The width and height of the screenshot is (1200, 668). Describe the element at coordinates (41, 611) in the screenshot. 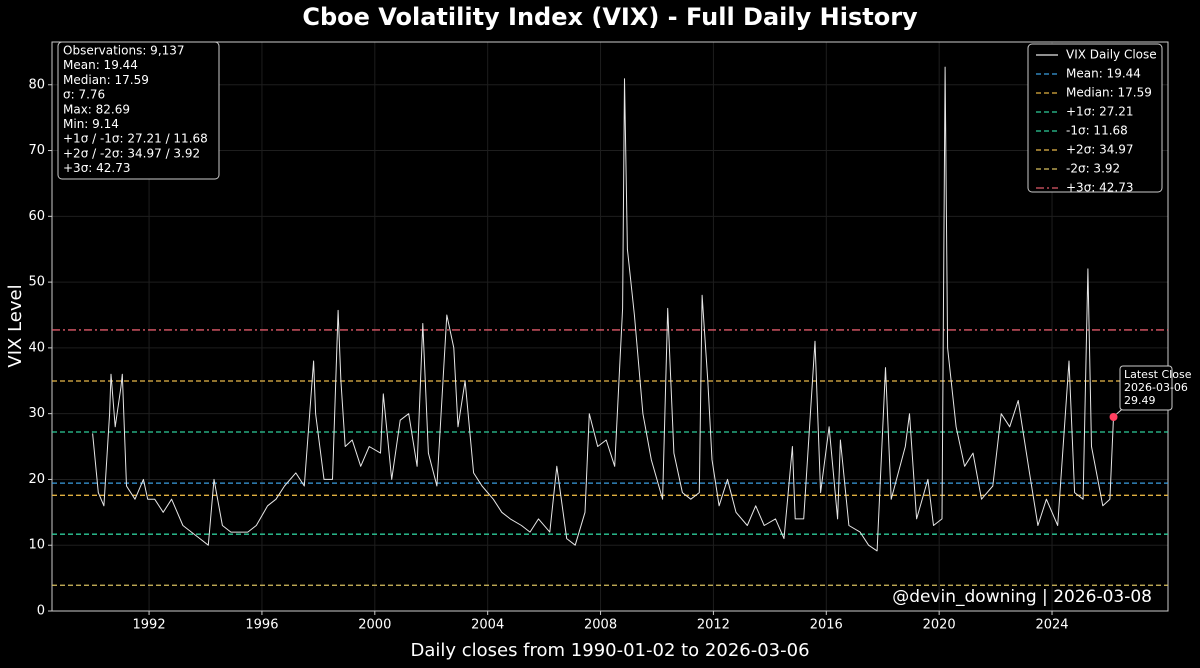

I see `y-tick-label: 0` at that location.